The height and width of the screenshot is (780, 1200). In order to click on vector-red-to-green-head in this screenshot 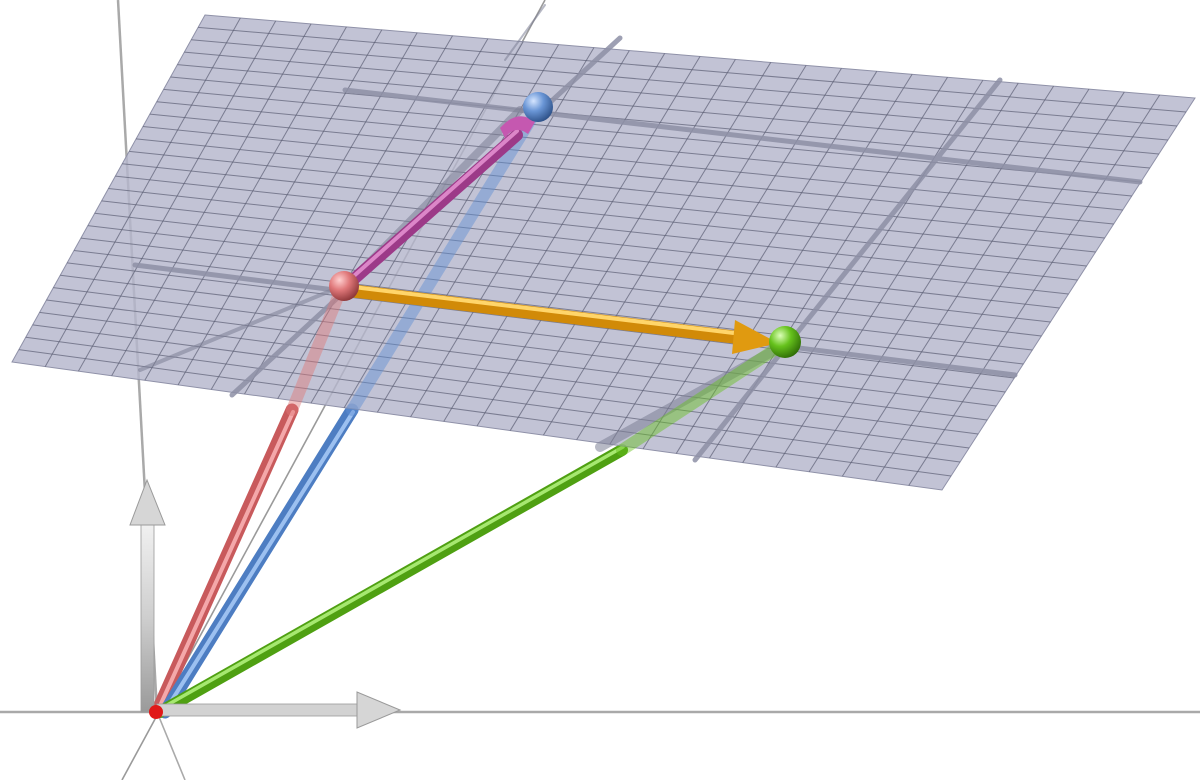, I will do `click(755, 337)`.